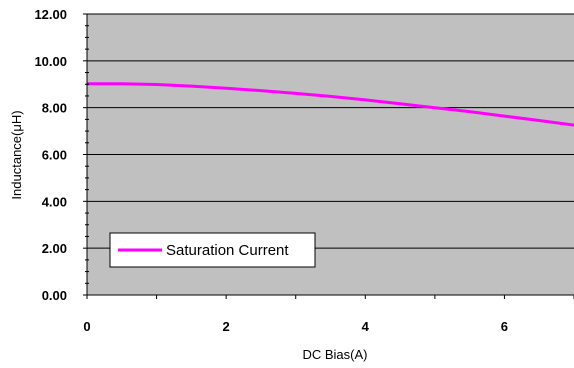 This screenshot has width=574, height=368. I want to click on x-tick-label: 6, so click(504, 326).